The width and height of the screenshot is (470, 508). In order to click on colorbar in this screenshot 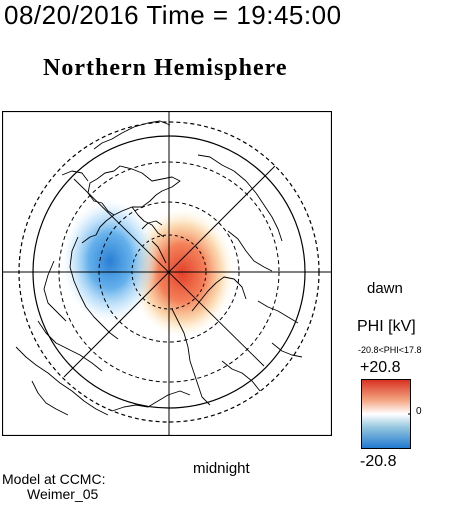, I will do `click(386, 414)`.